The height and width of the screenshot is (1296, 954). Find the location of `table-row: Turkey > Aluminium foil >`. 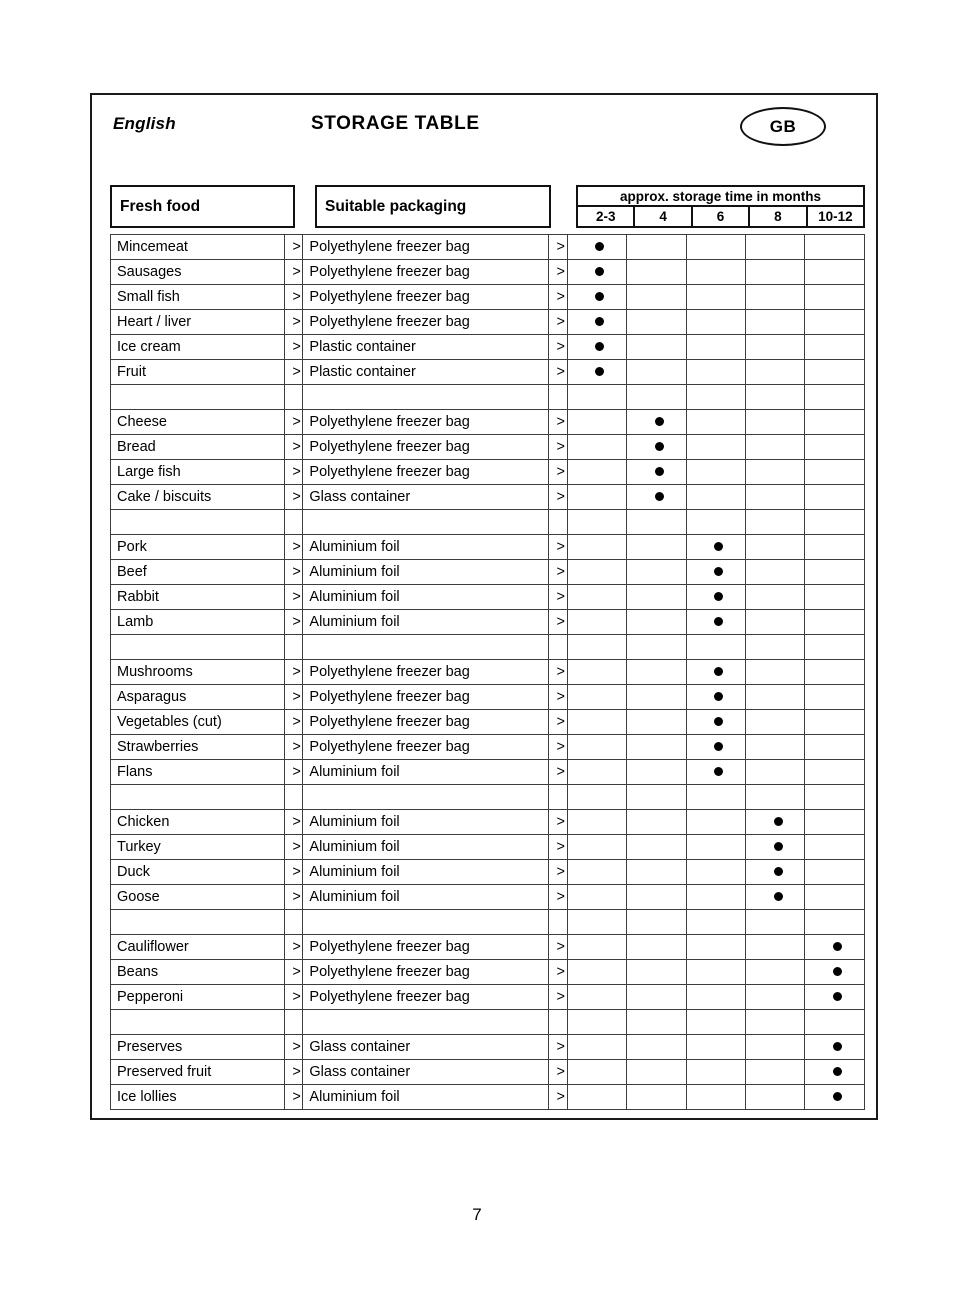

table-row: Turkey > Aluminium foil > is located at coordinates (487, 847).